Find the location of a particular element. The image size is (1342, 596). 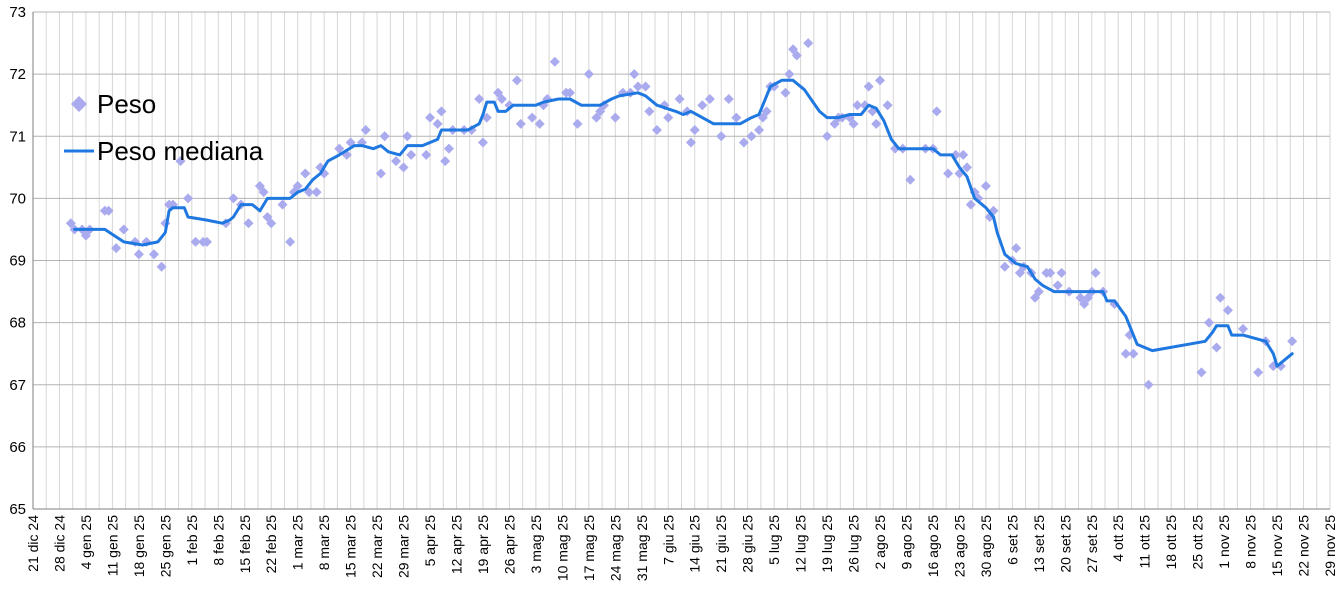

x-tick-label: 17 mag 25 is located at coordinates (589, 548).